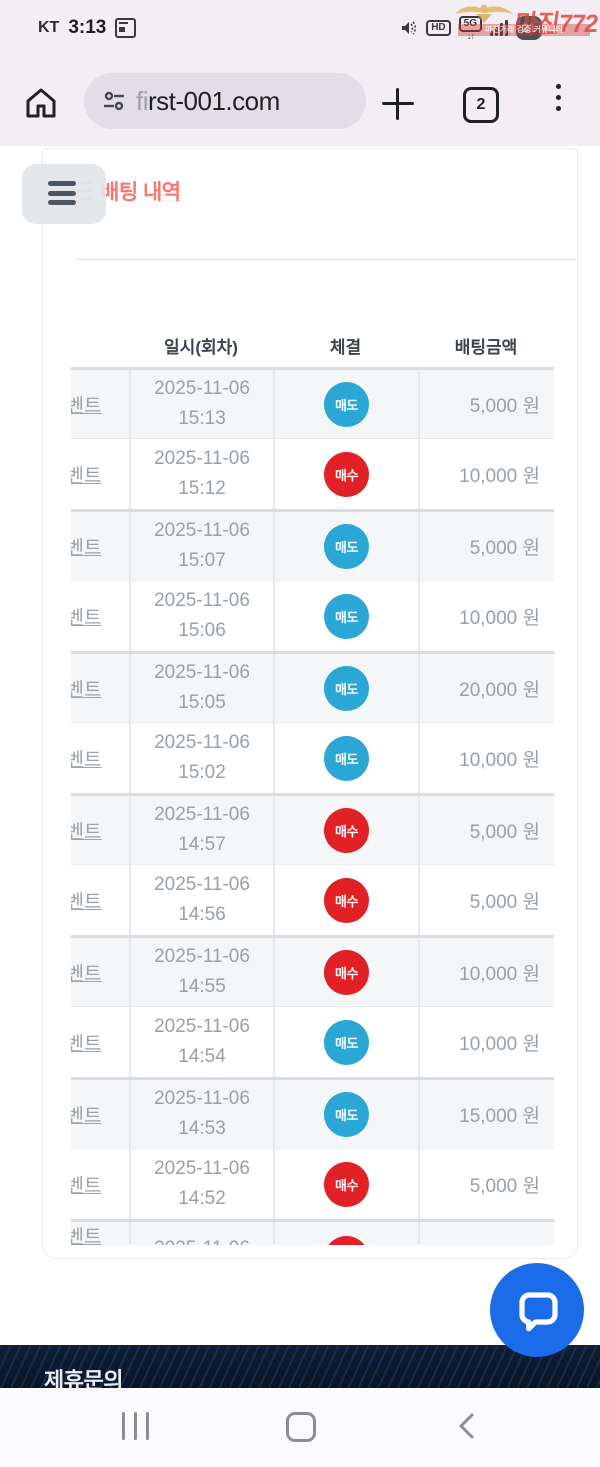  I want to click on datetime-cell: 2025-11-06 15:05, so click(202, 687).